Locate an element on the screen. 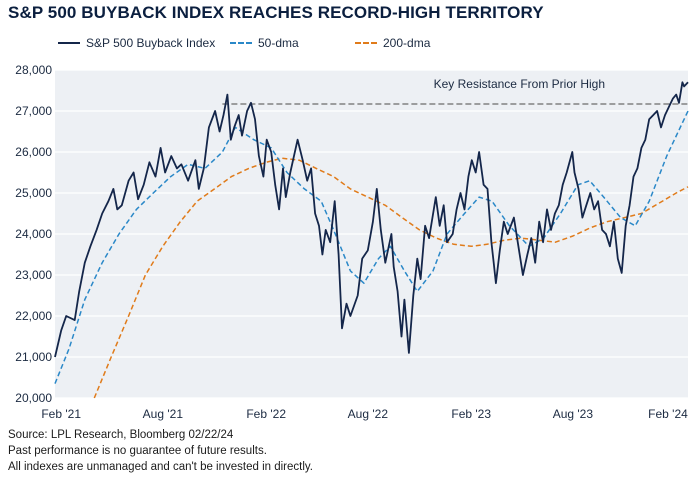 Image resolution: width=698 pixels, height=480 pixels. legend-item-200dma: 200-dma is located at coordinates (392, 43).